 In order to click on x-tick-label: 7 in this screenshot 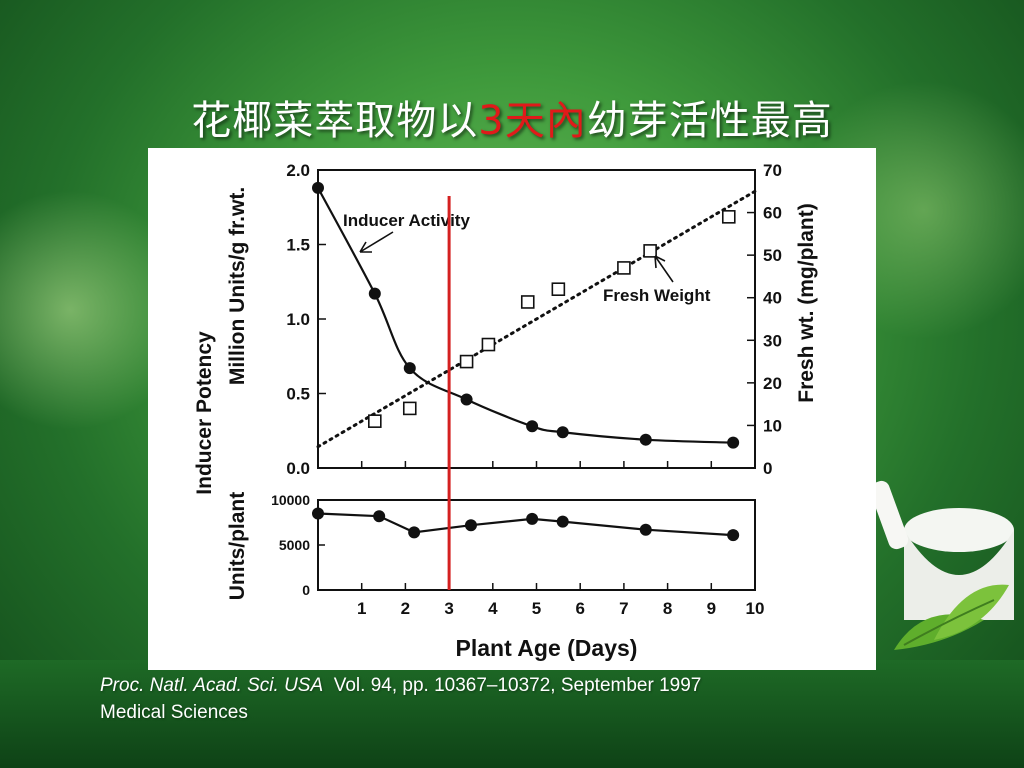, I will do `click(623, 608)`.